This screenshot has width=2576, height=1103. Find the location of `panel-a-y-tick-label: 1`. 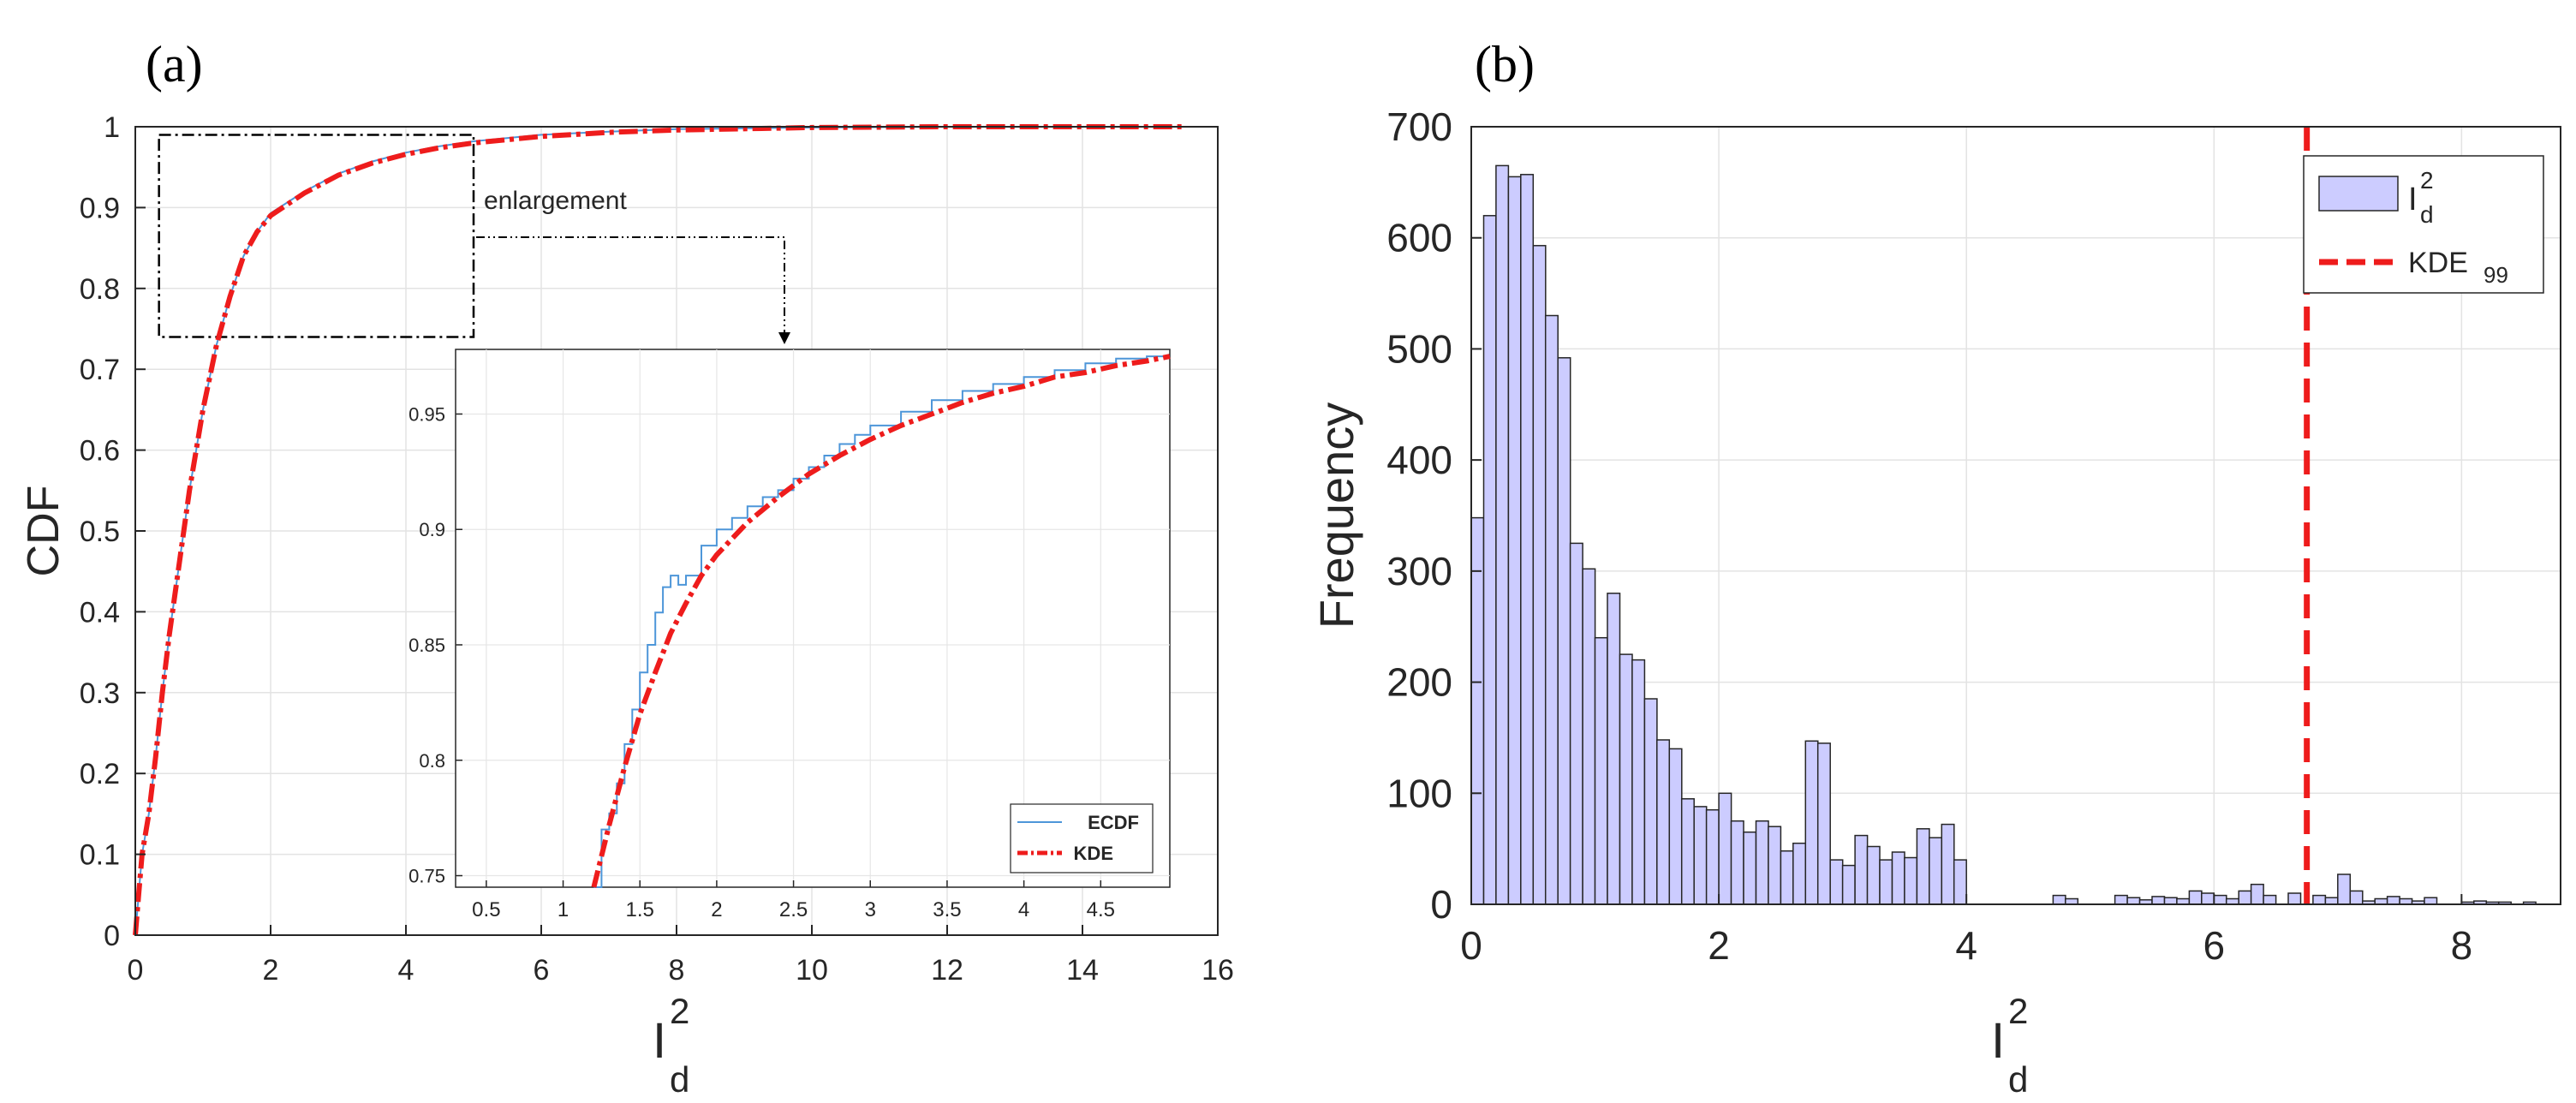

panel-a-y-tick-label: 1 is located at coordinates (112, 127).